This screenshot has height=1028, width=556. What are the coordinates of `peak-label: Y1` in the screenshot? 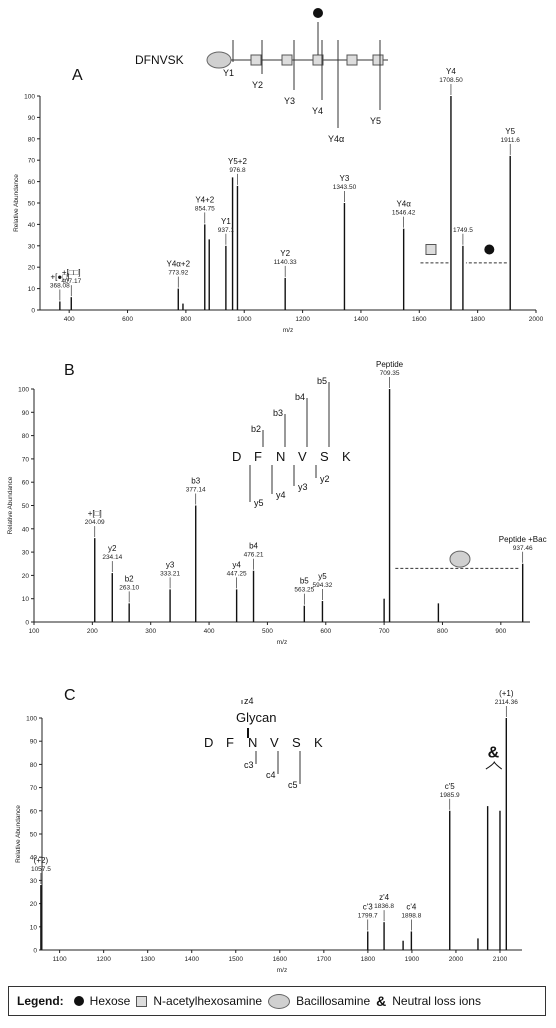 It's located at (226, 221).